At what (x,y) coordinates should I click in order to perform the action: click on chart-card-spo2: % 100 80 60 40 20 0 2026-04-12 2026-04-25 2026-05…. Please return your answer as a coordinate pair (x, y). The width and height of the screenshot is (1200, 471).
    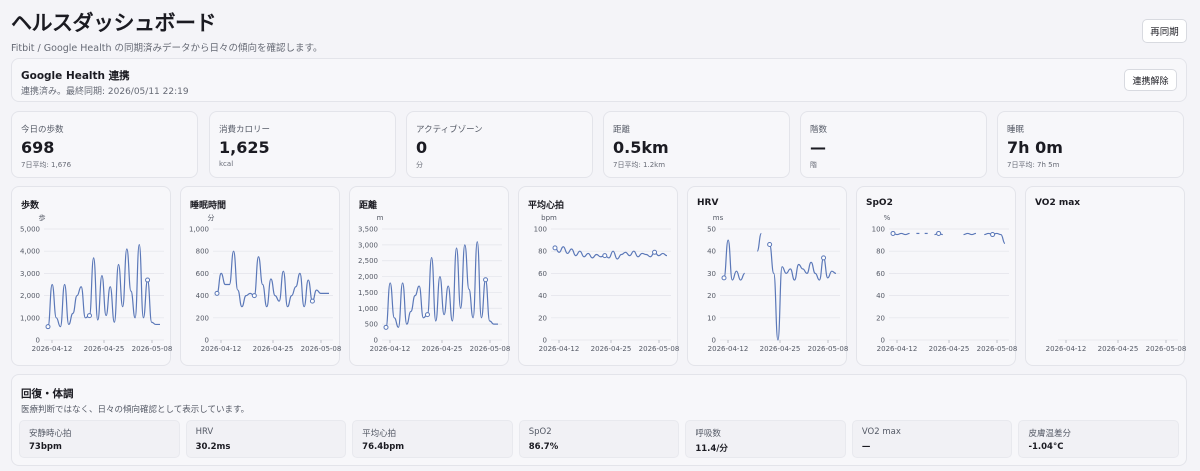
    Looking at the image, I should click on (936, 276).